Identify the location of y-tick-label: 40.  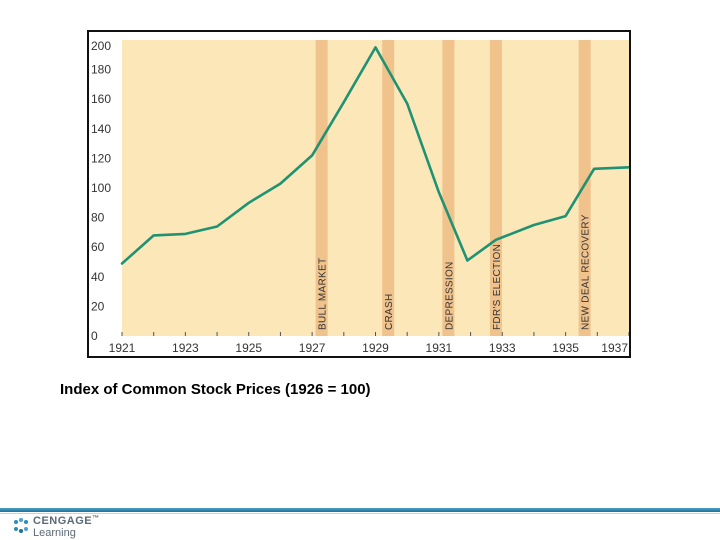
(98, 277).